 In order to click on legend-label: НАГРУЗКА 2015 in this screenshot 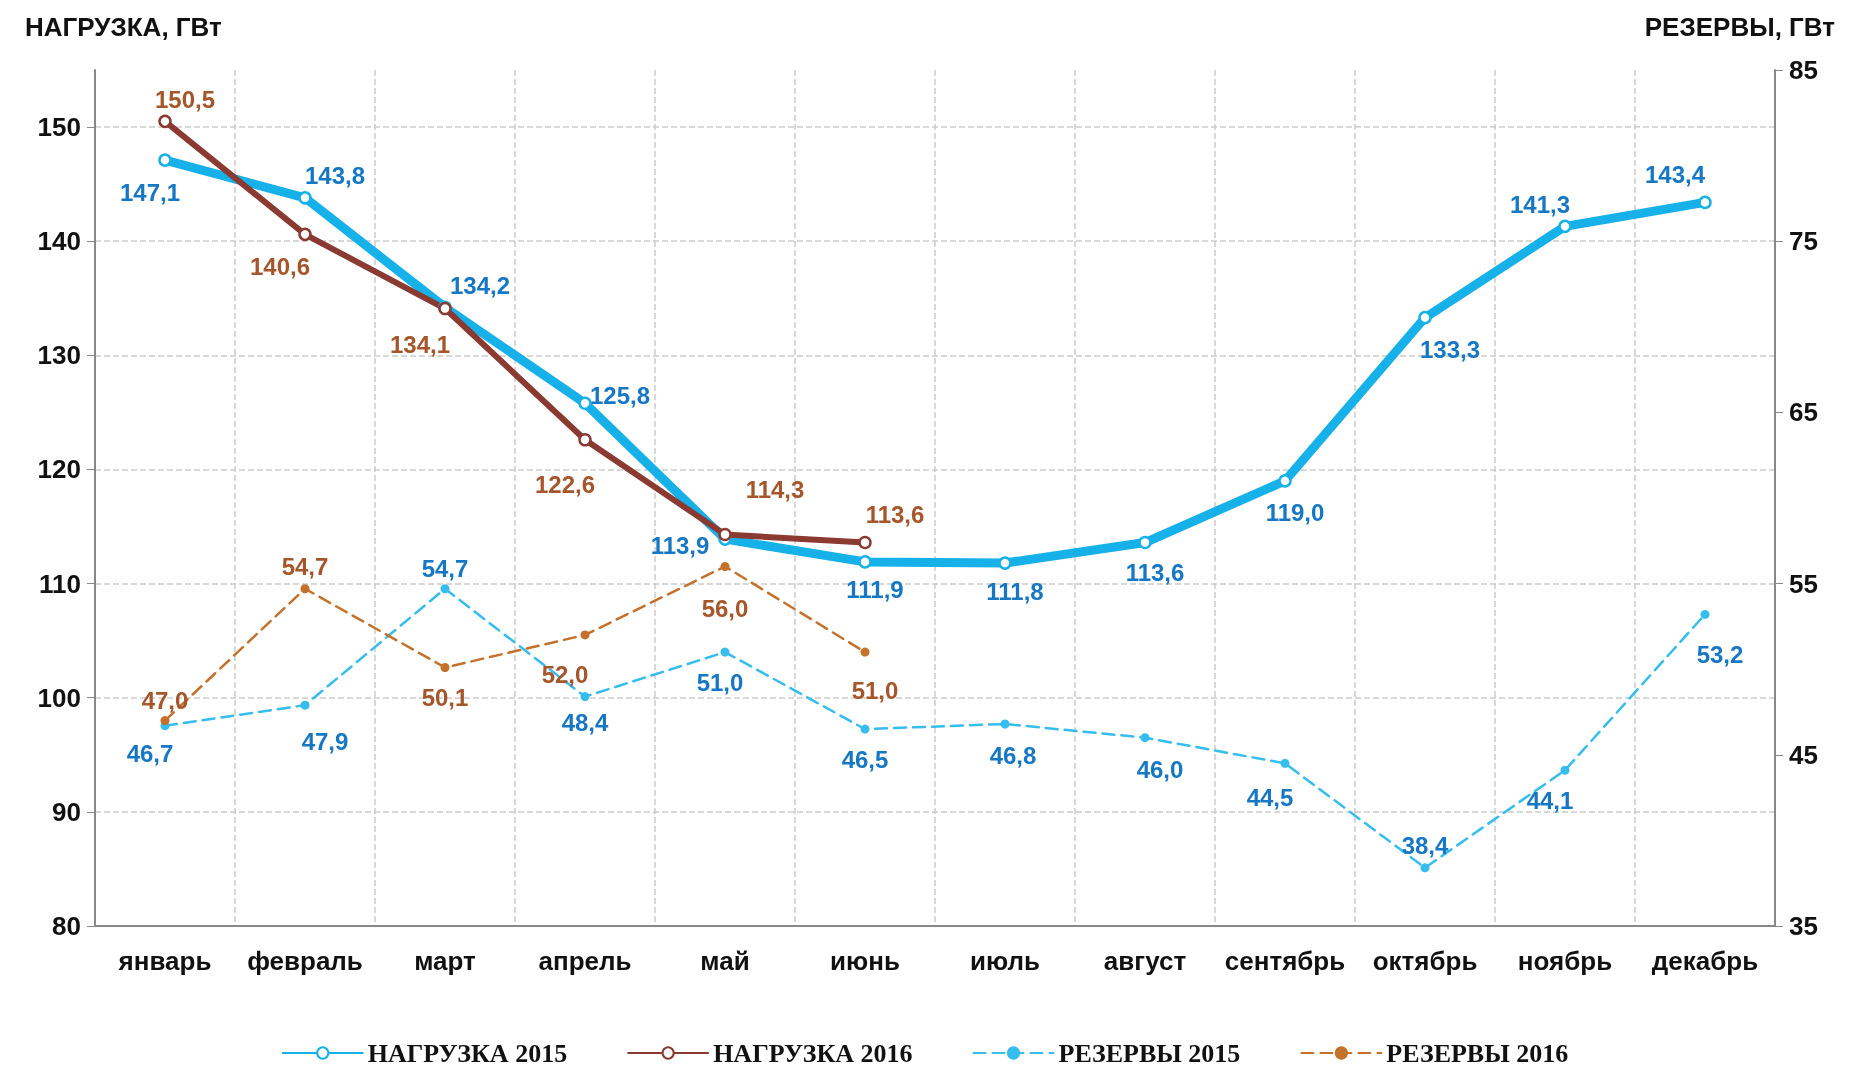, I will do `click(467, 1053)`.